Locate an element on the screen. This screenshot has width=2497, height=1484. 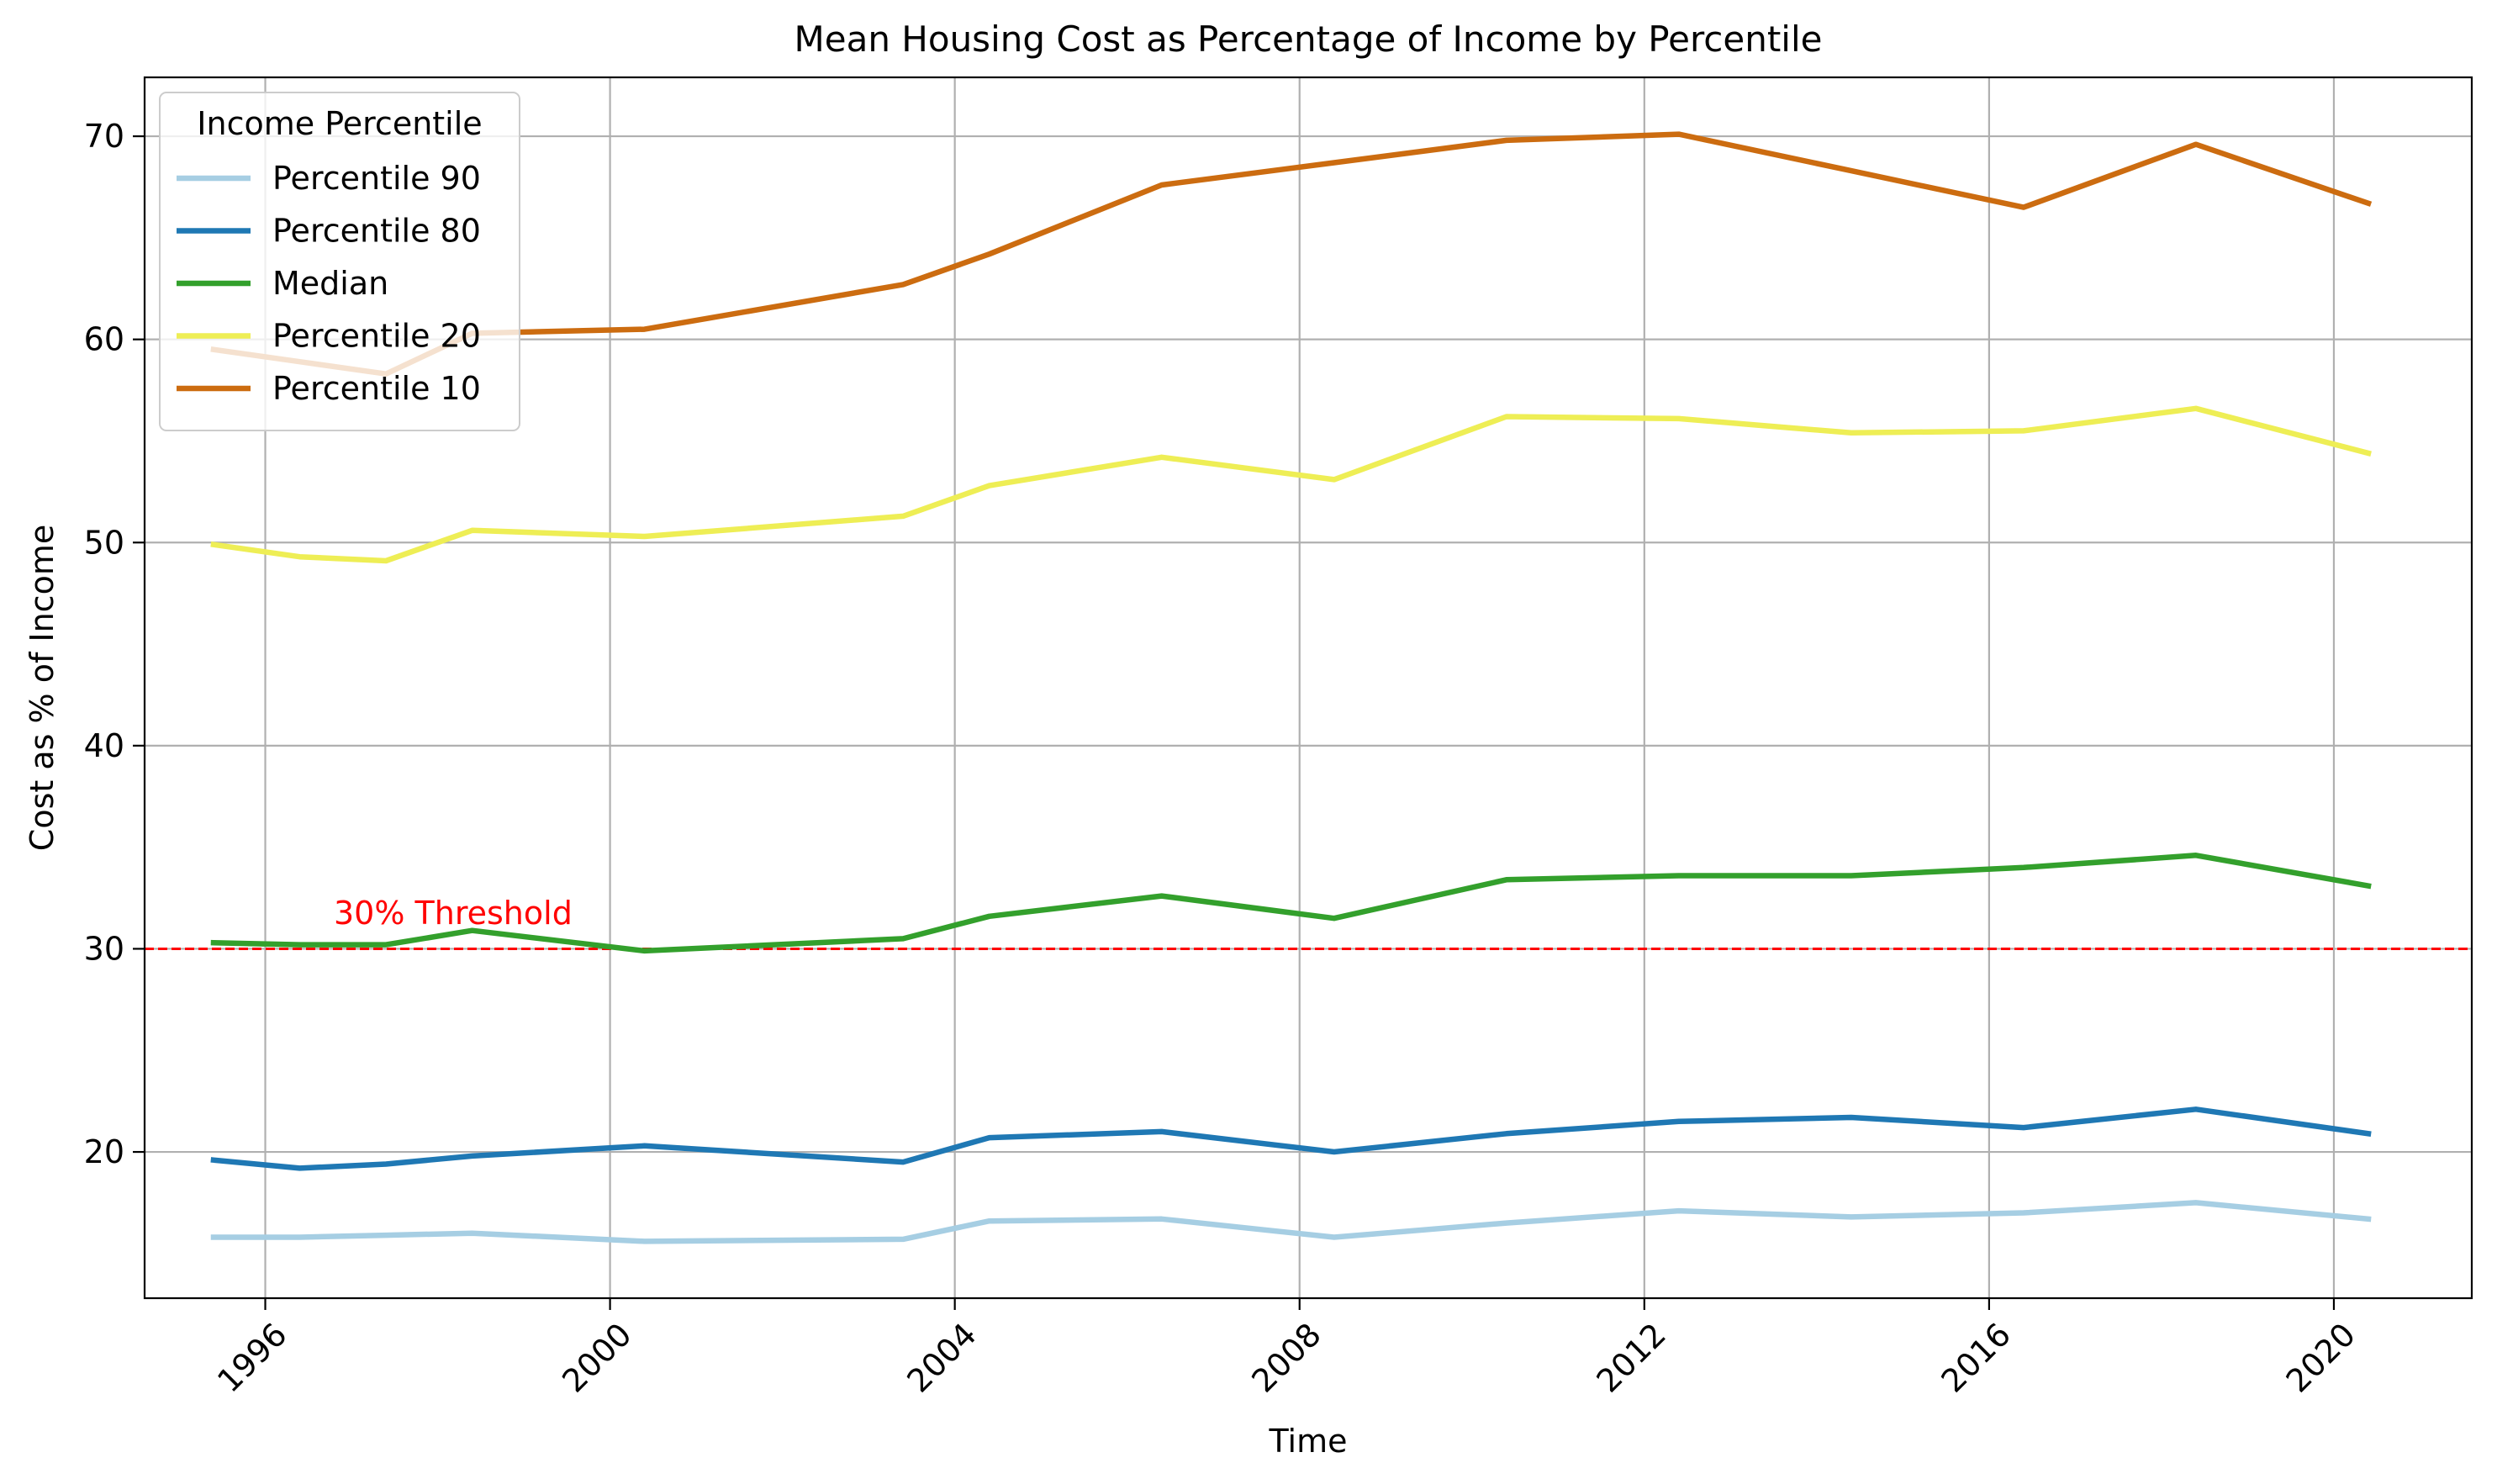
y-axis-ticks: 20 30 40 50 60 70 is located at coordinates (114, 644).